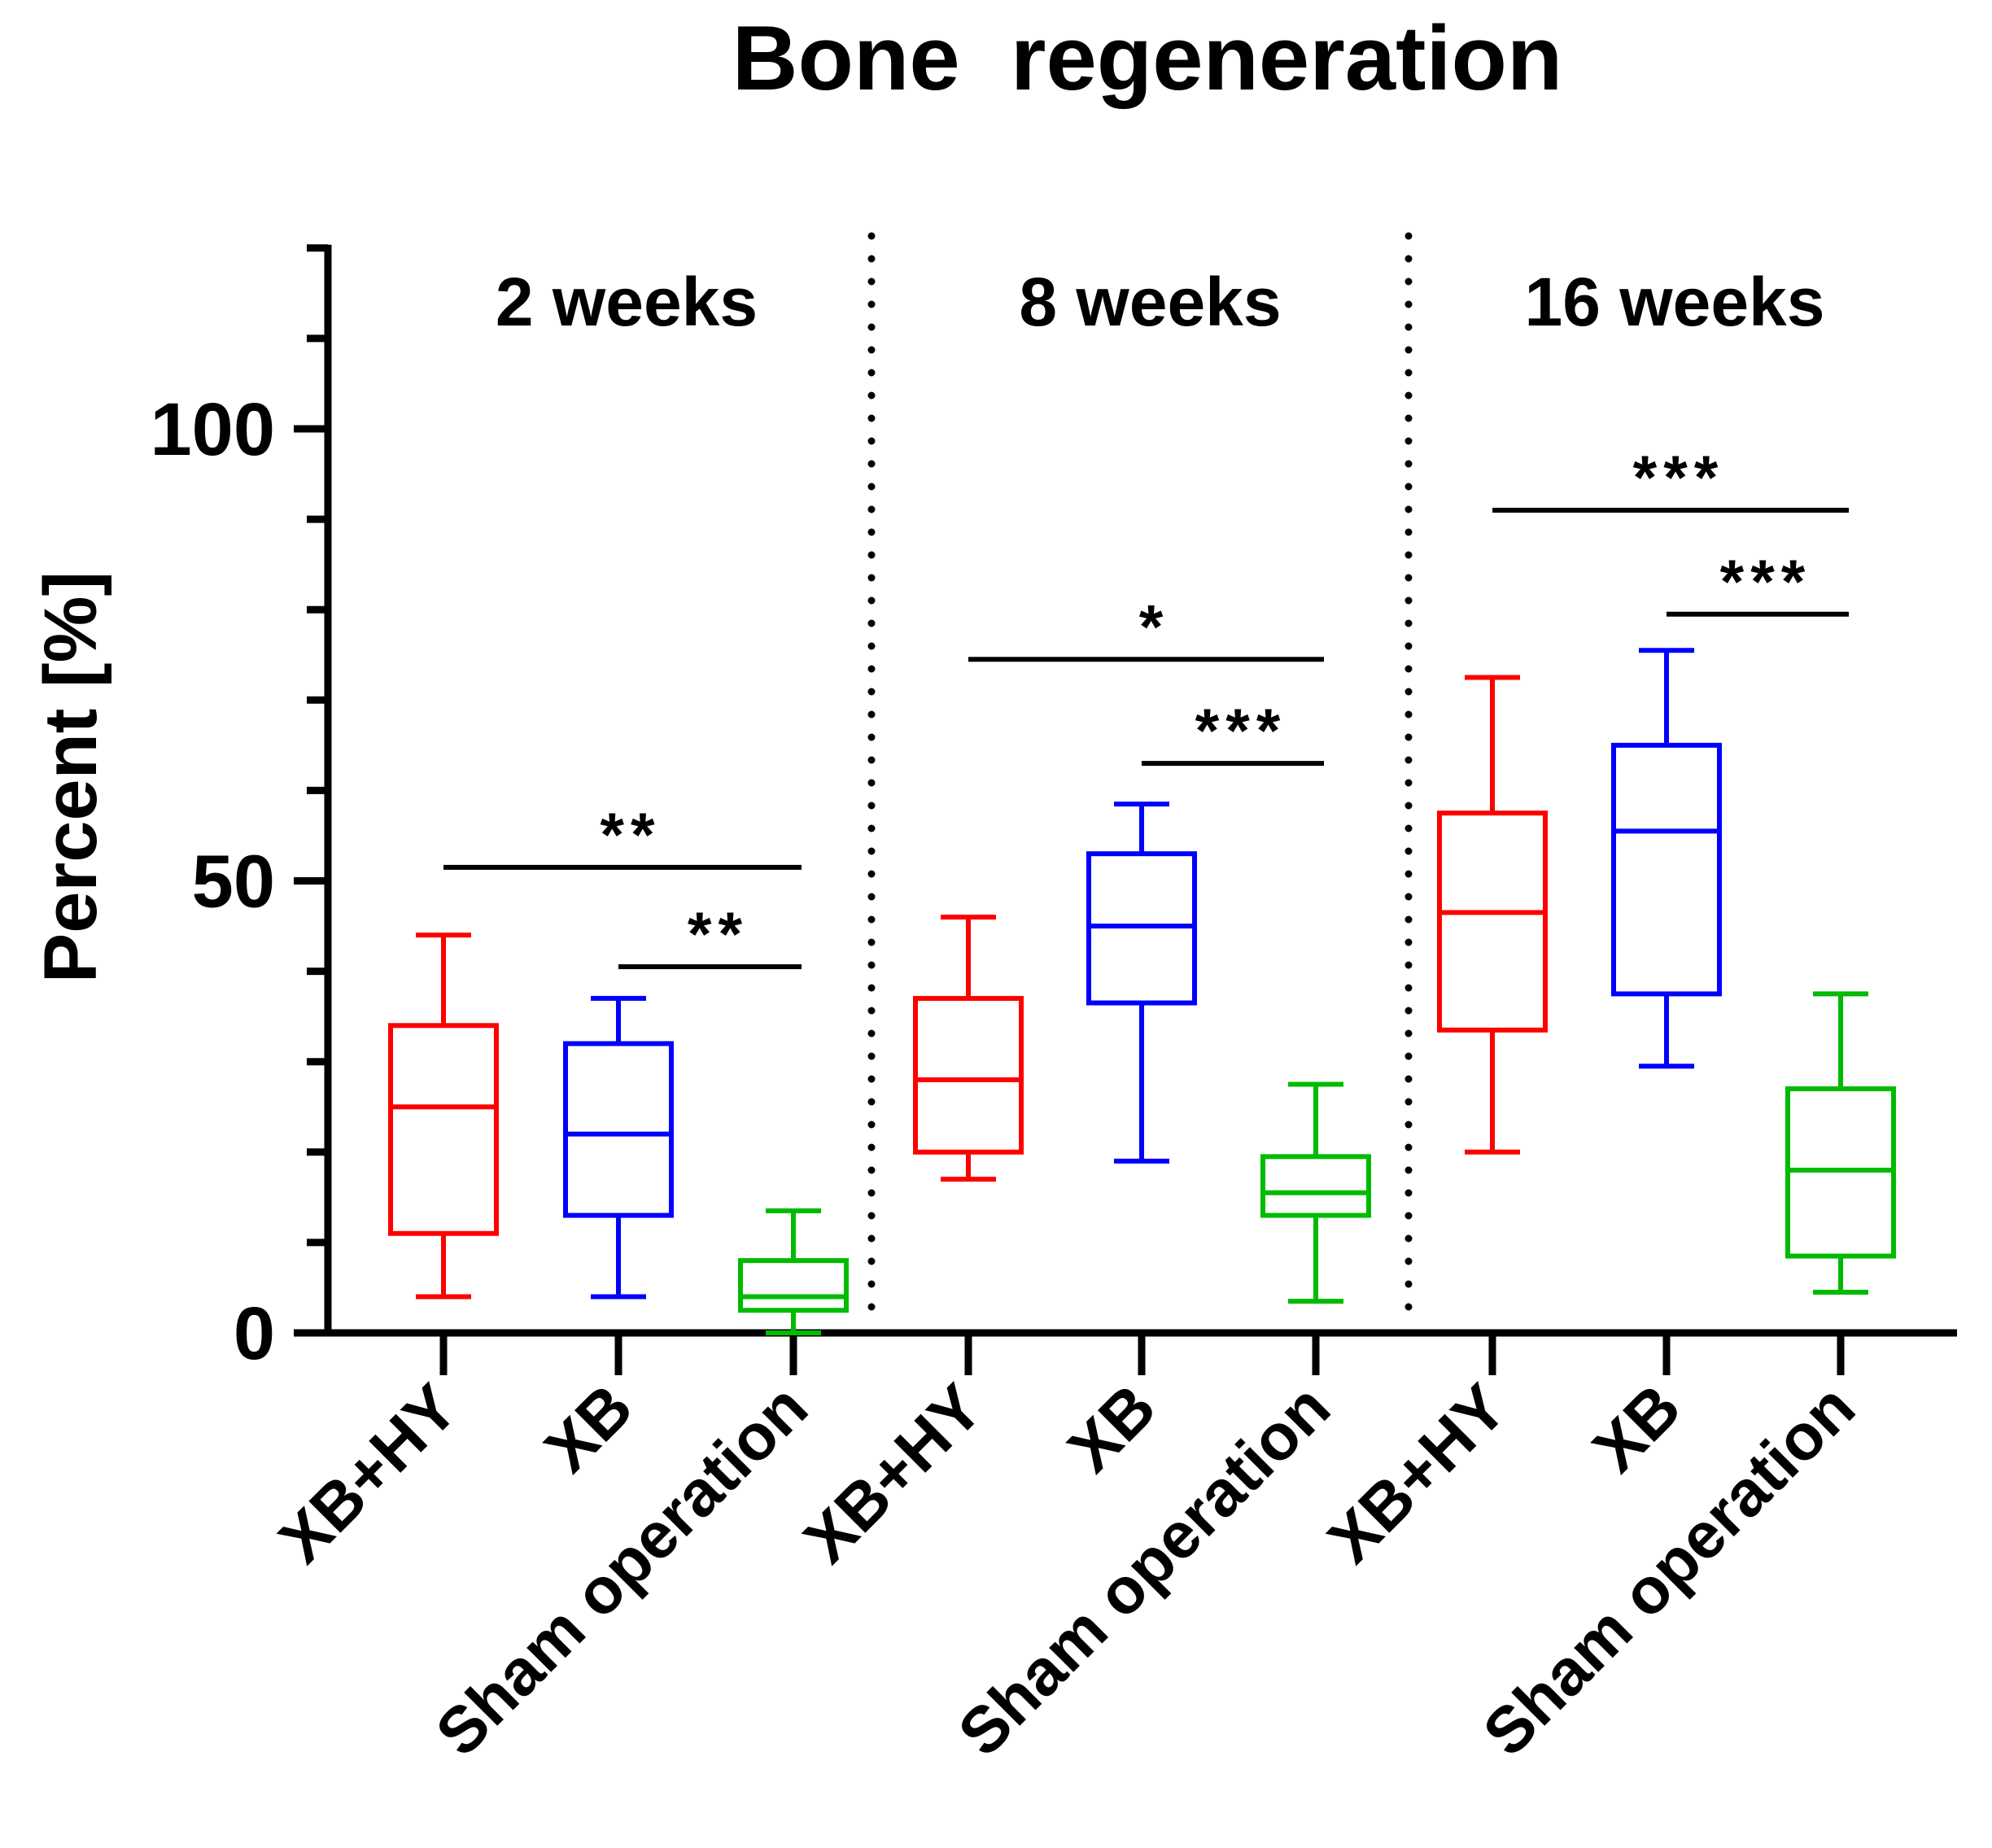 This screenshot has width=1992, height=1848. Describe the element at coordinates (233, 882) in the screenshot. I see `y-tick-label: 50` at that location.